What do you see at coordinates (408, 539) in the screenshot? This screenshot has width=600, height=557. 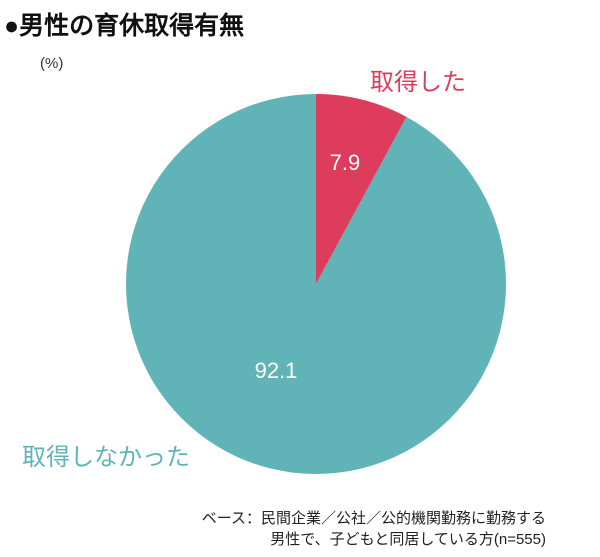 I see `base-note-line2: 男性で、子どもと同居している方(n=555)` at bounding box center [408, 539].